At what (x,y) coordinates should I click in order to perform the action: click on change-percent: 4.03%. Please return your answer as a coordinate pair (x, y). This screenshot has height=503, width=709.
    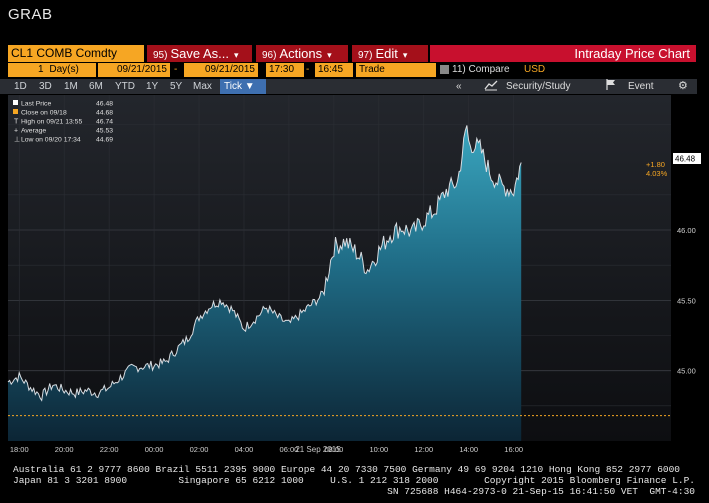
    Looking at the image, I should click on (657, 173).